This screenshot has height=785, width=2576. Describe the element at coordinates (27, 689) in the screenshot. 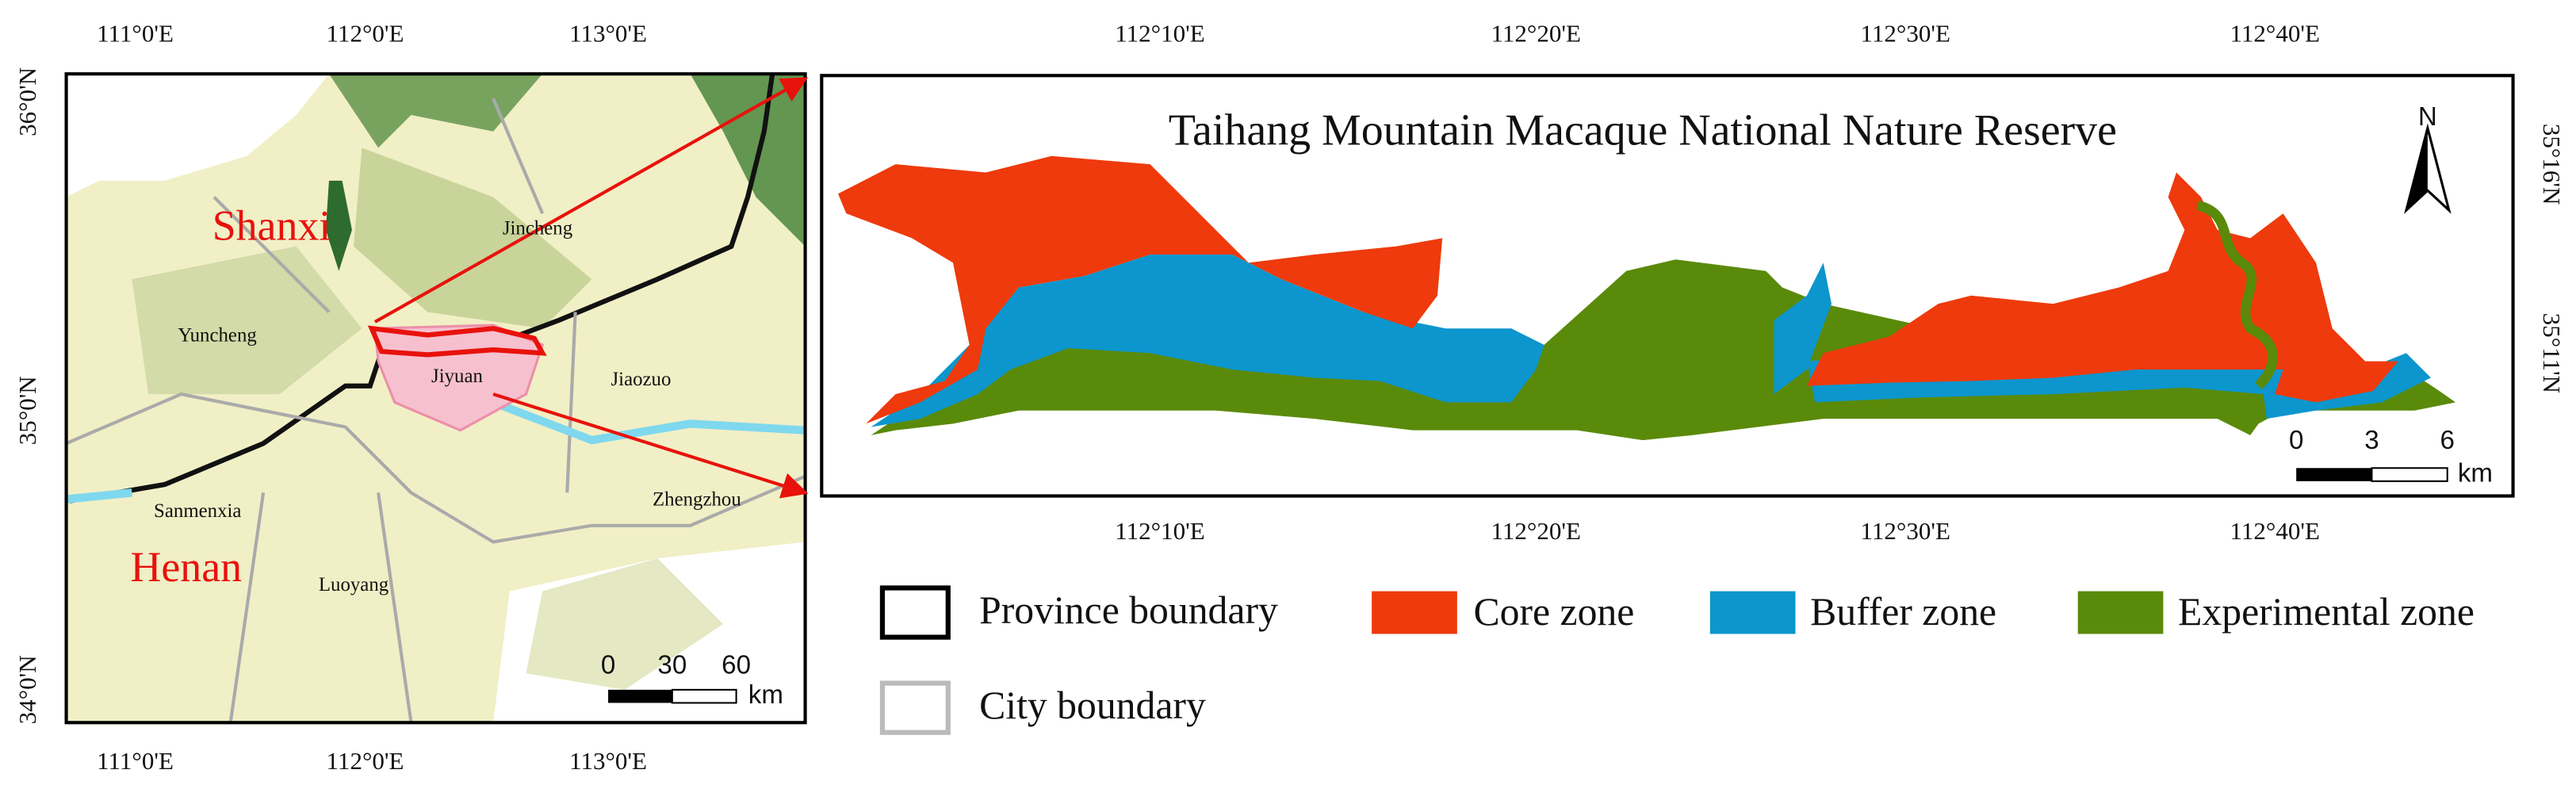

I see `lat-label: 34°0'N` at that location.